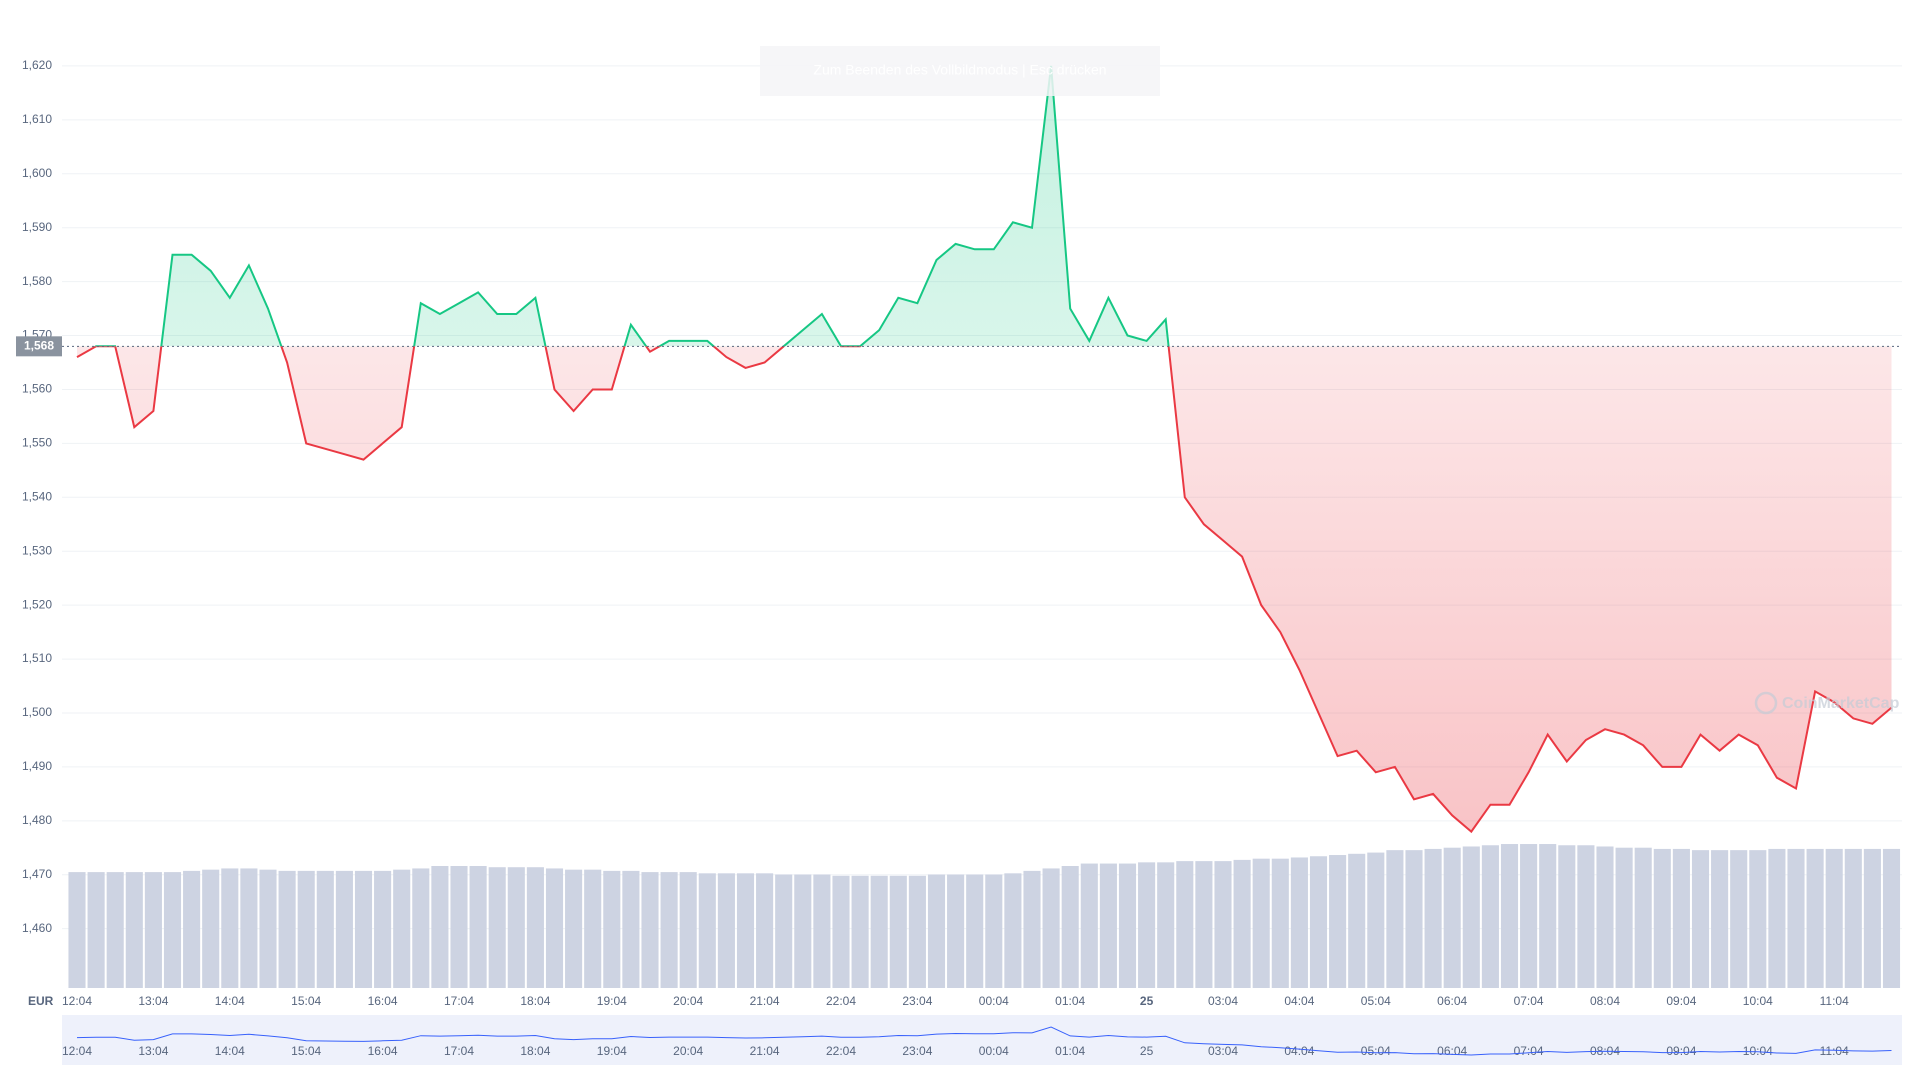  I want to click on watermark: CoinMarketCap, so click(1841, 703).